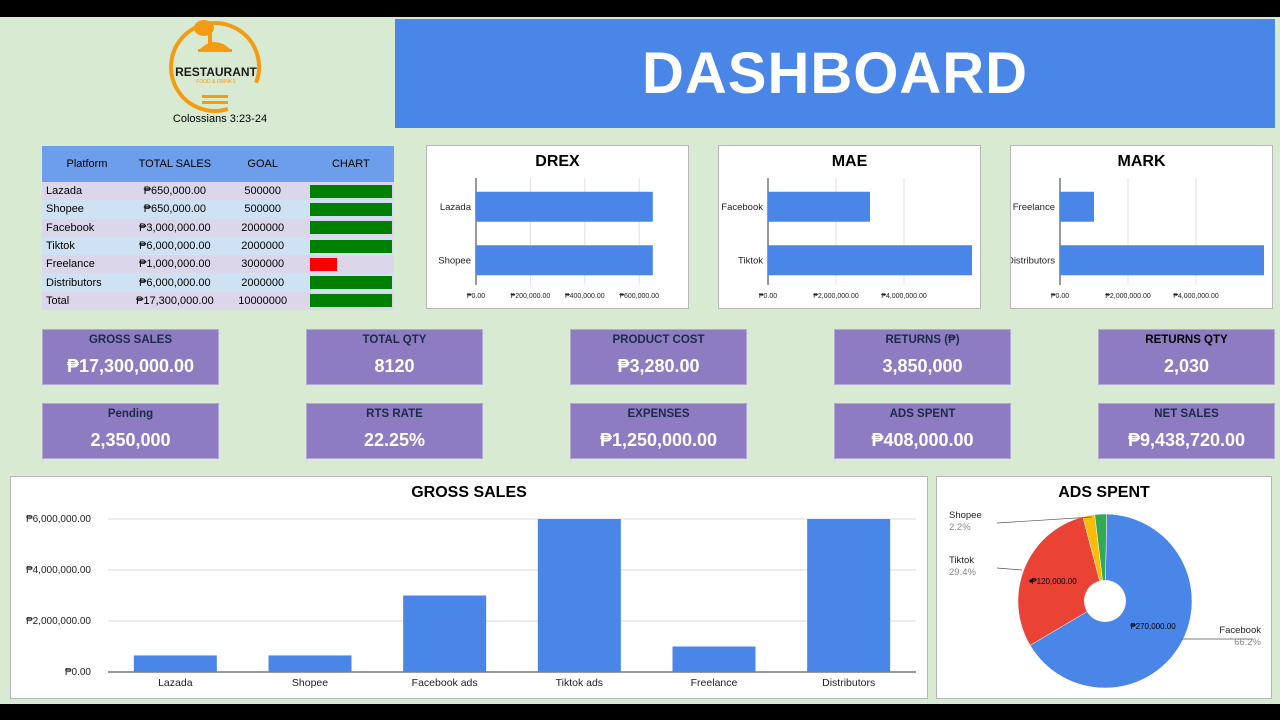  Describe the element at coordinates (1044, 520) in the screenshot. I see `leader-line` at that location.